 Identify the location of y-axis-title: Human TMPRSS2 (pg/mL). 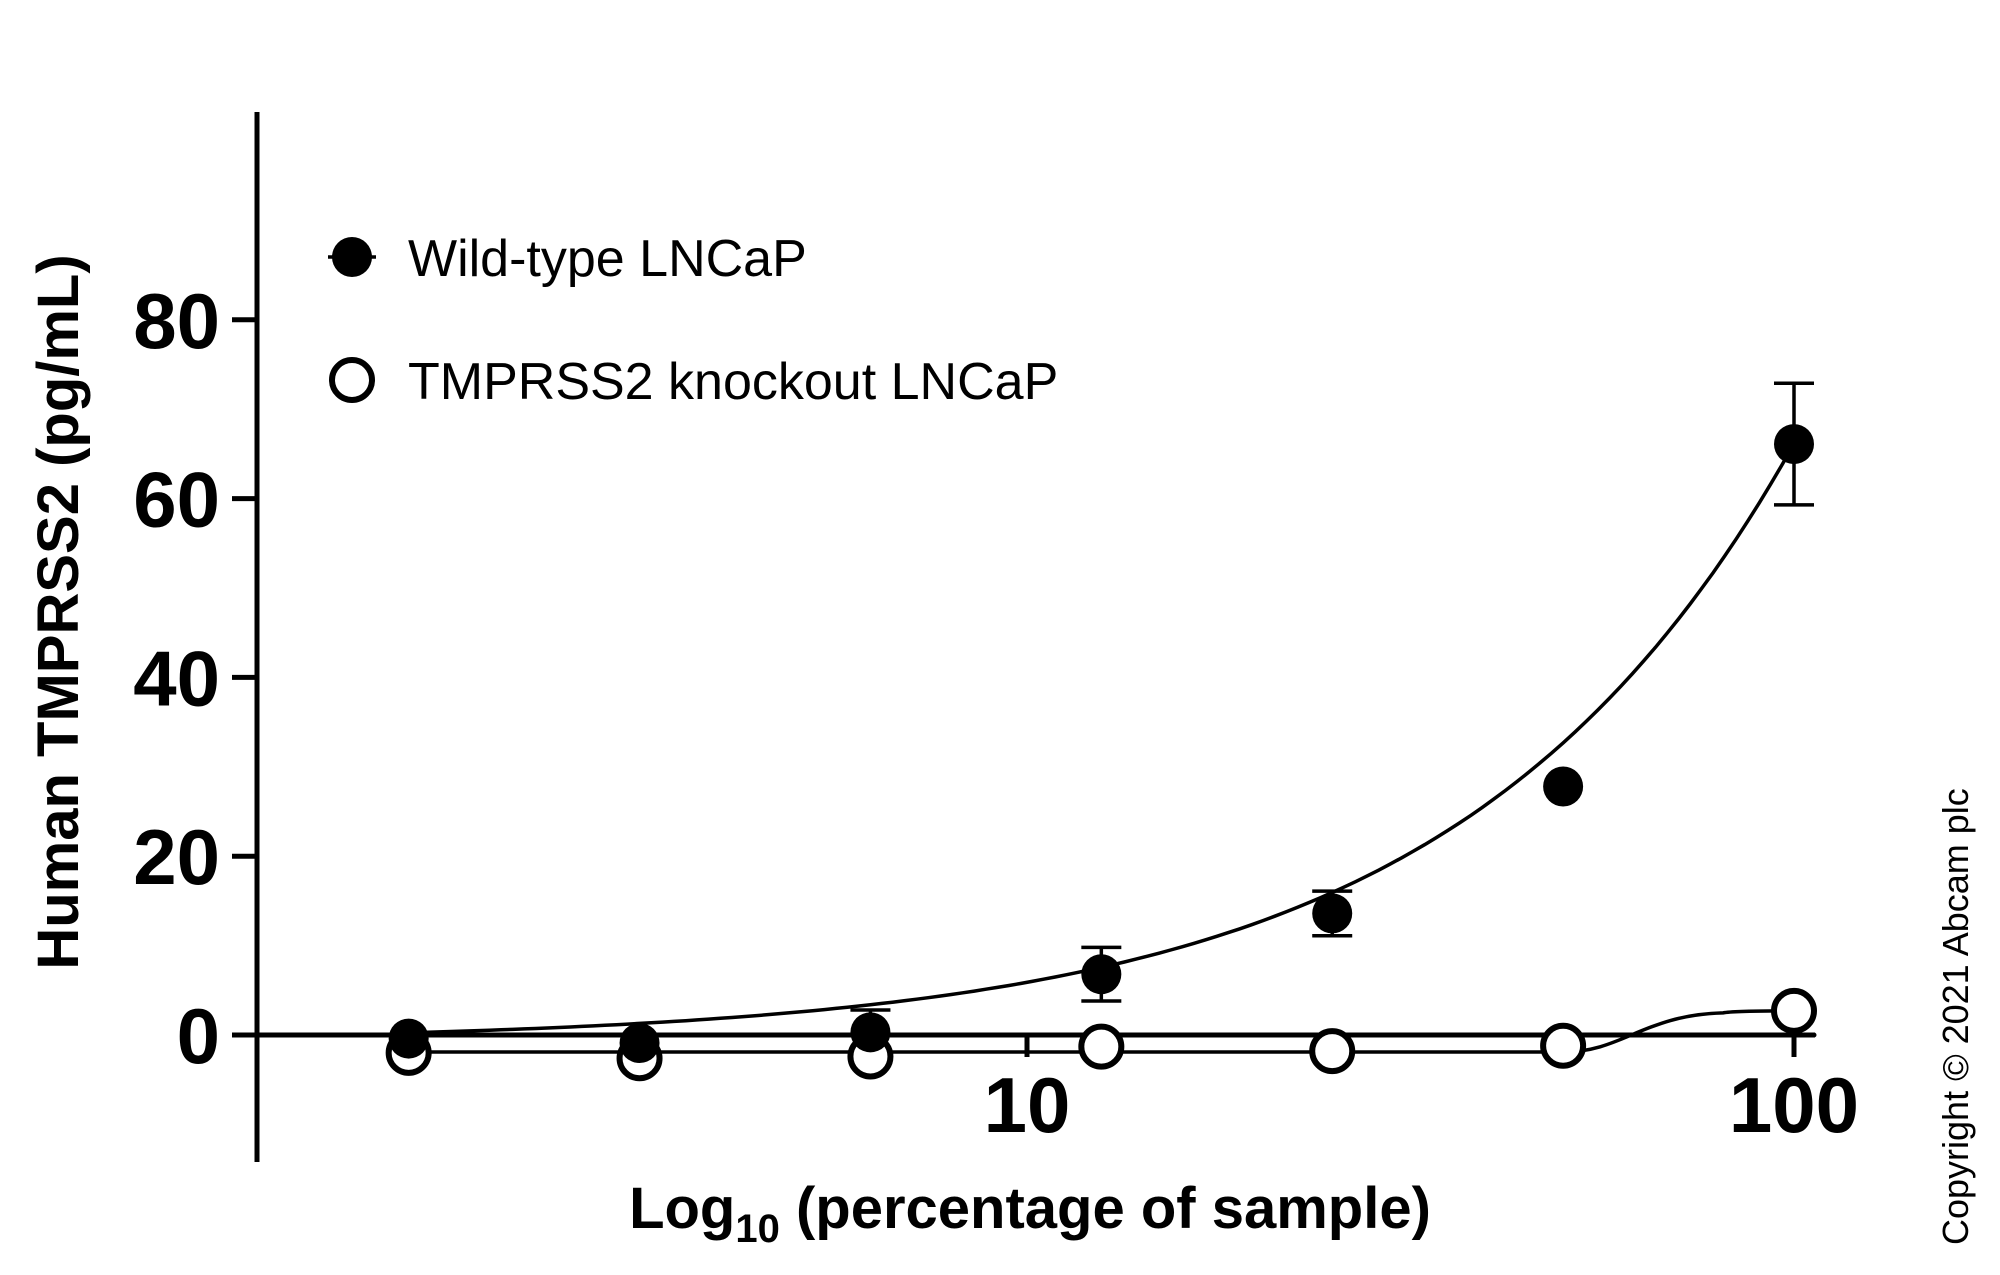
(58, 611).